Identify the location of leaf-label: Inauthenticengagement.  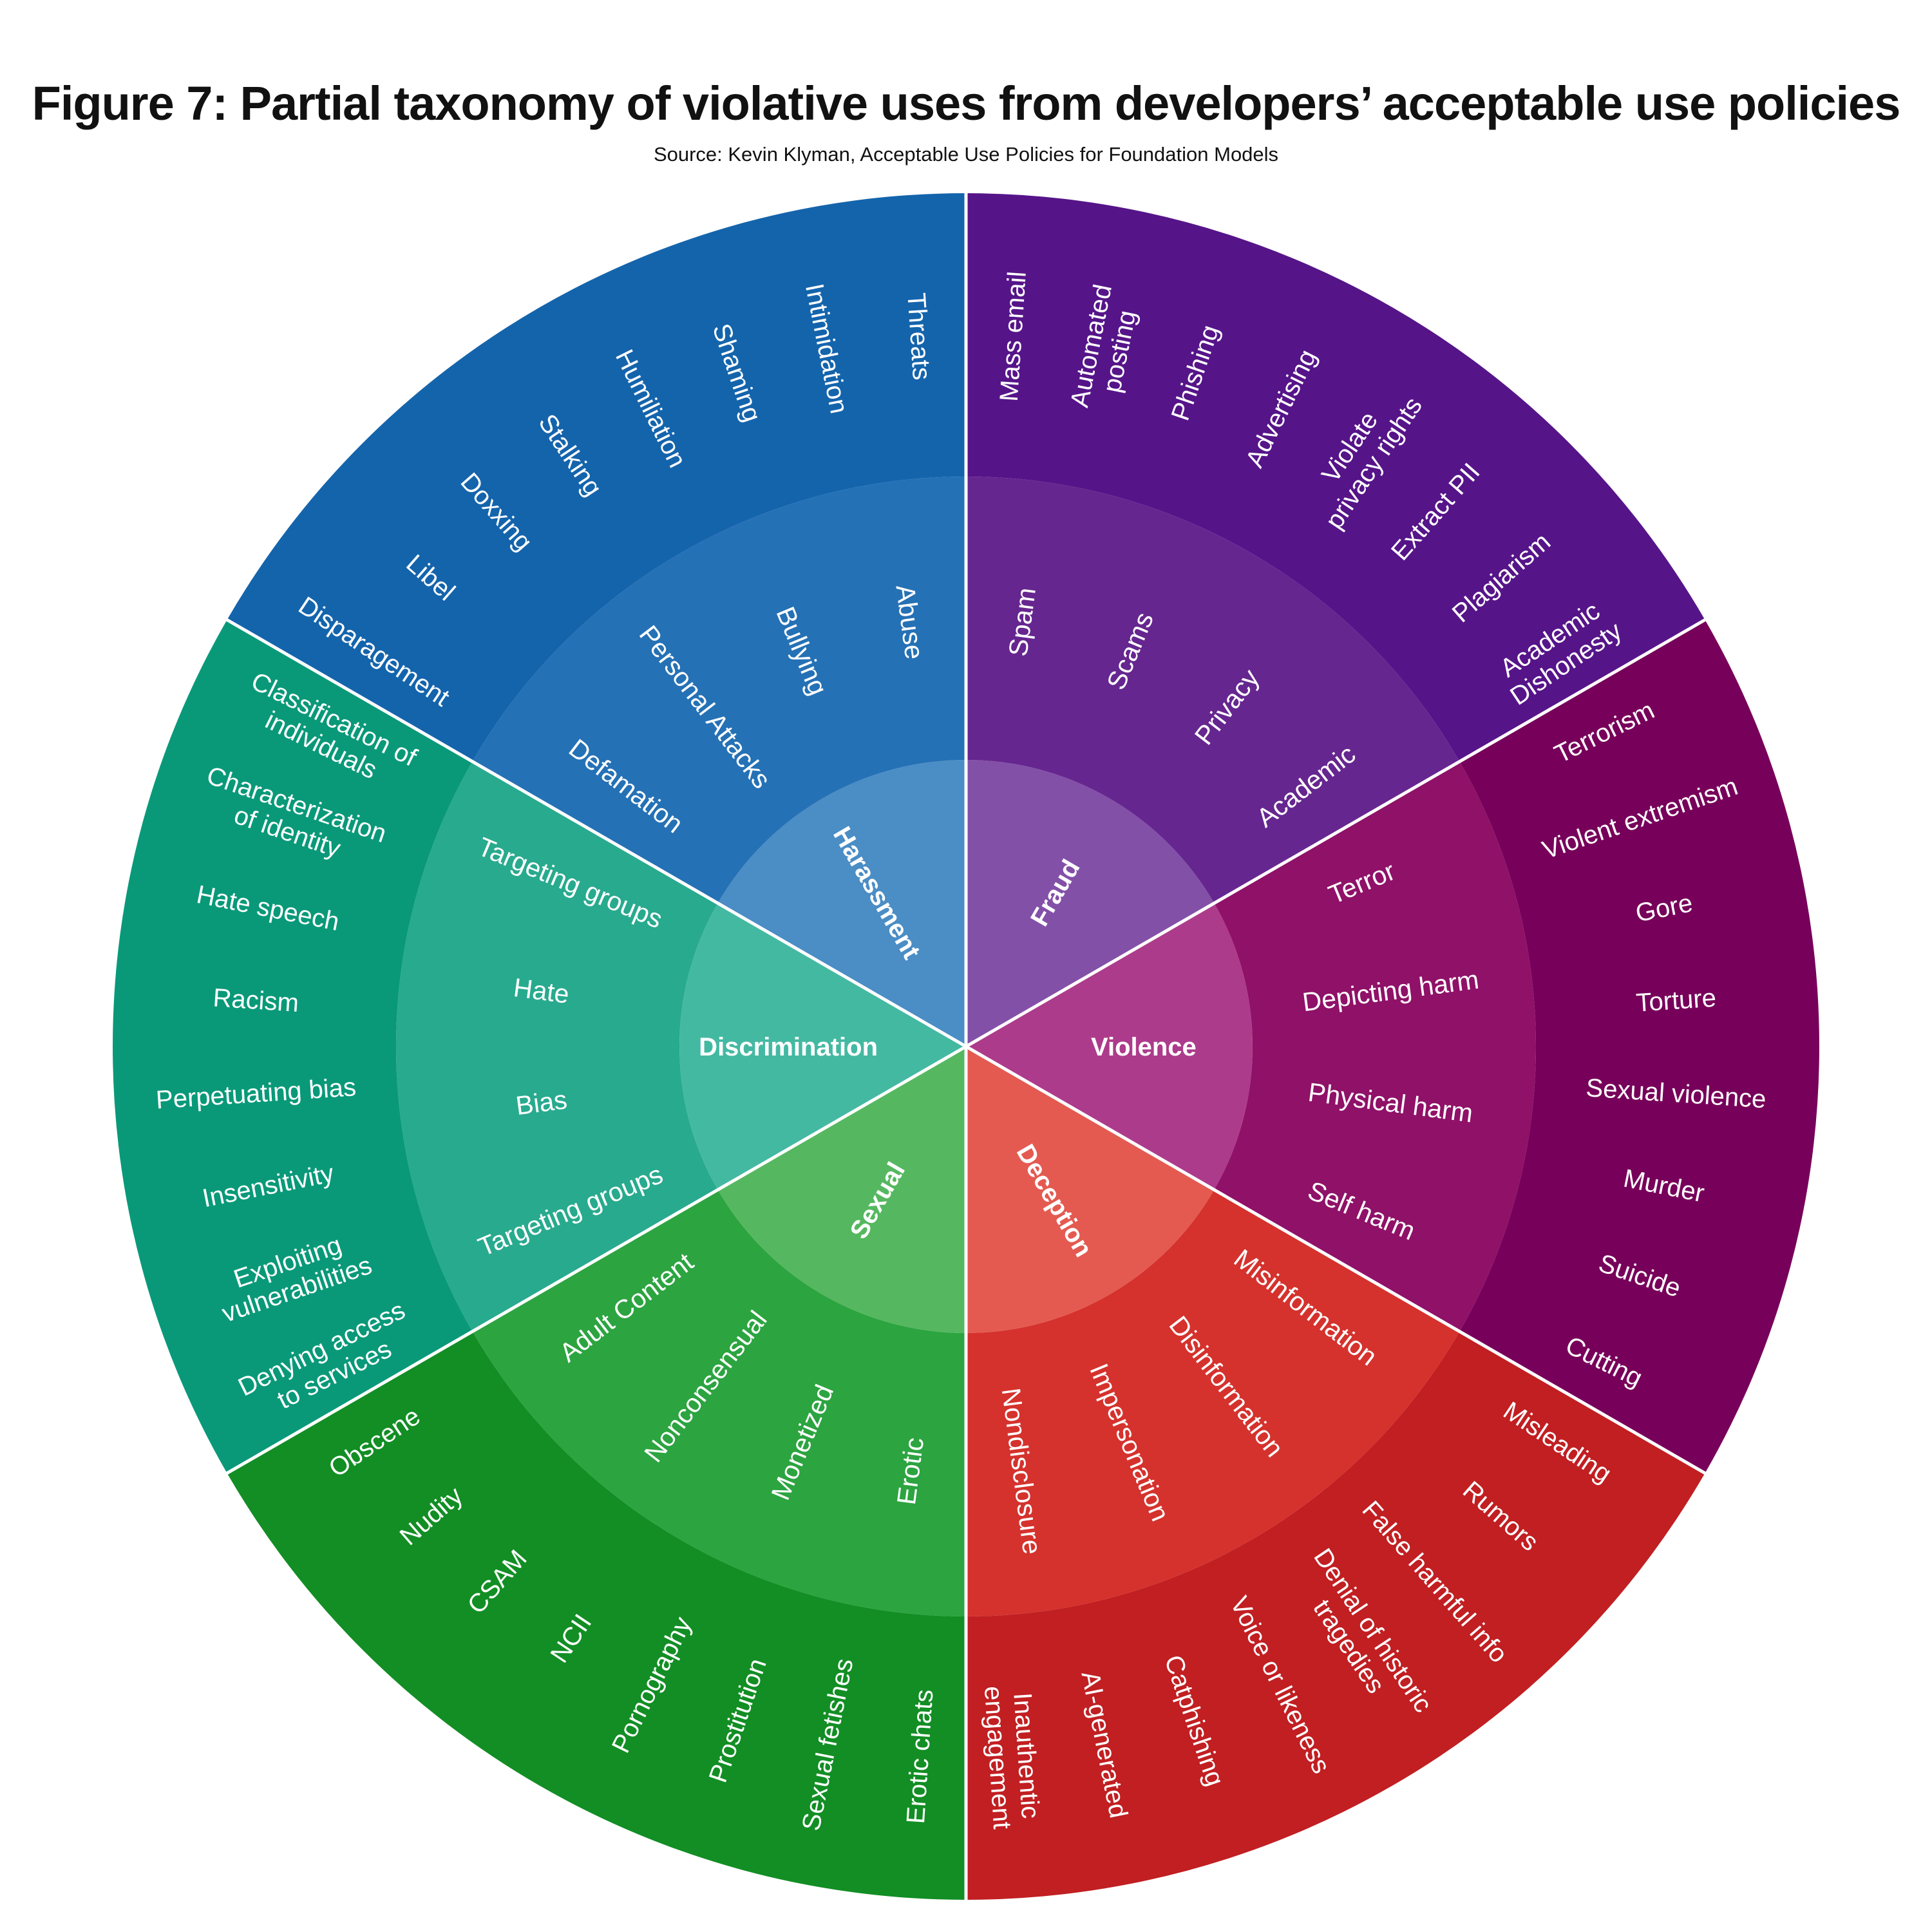
(1012, 1756).